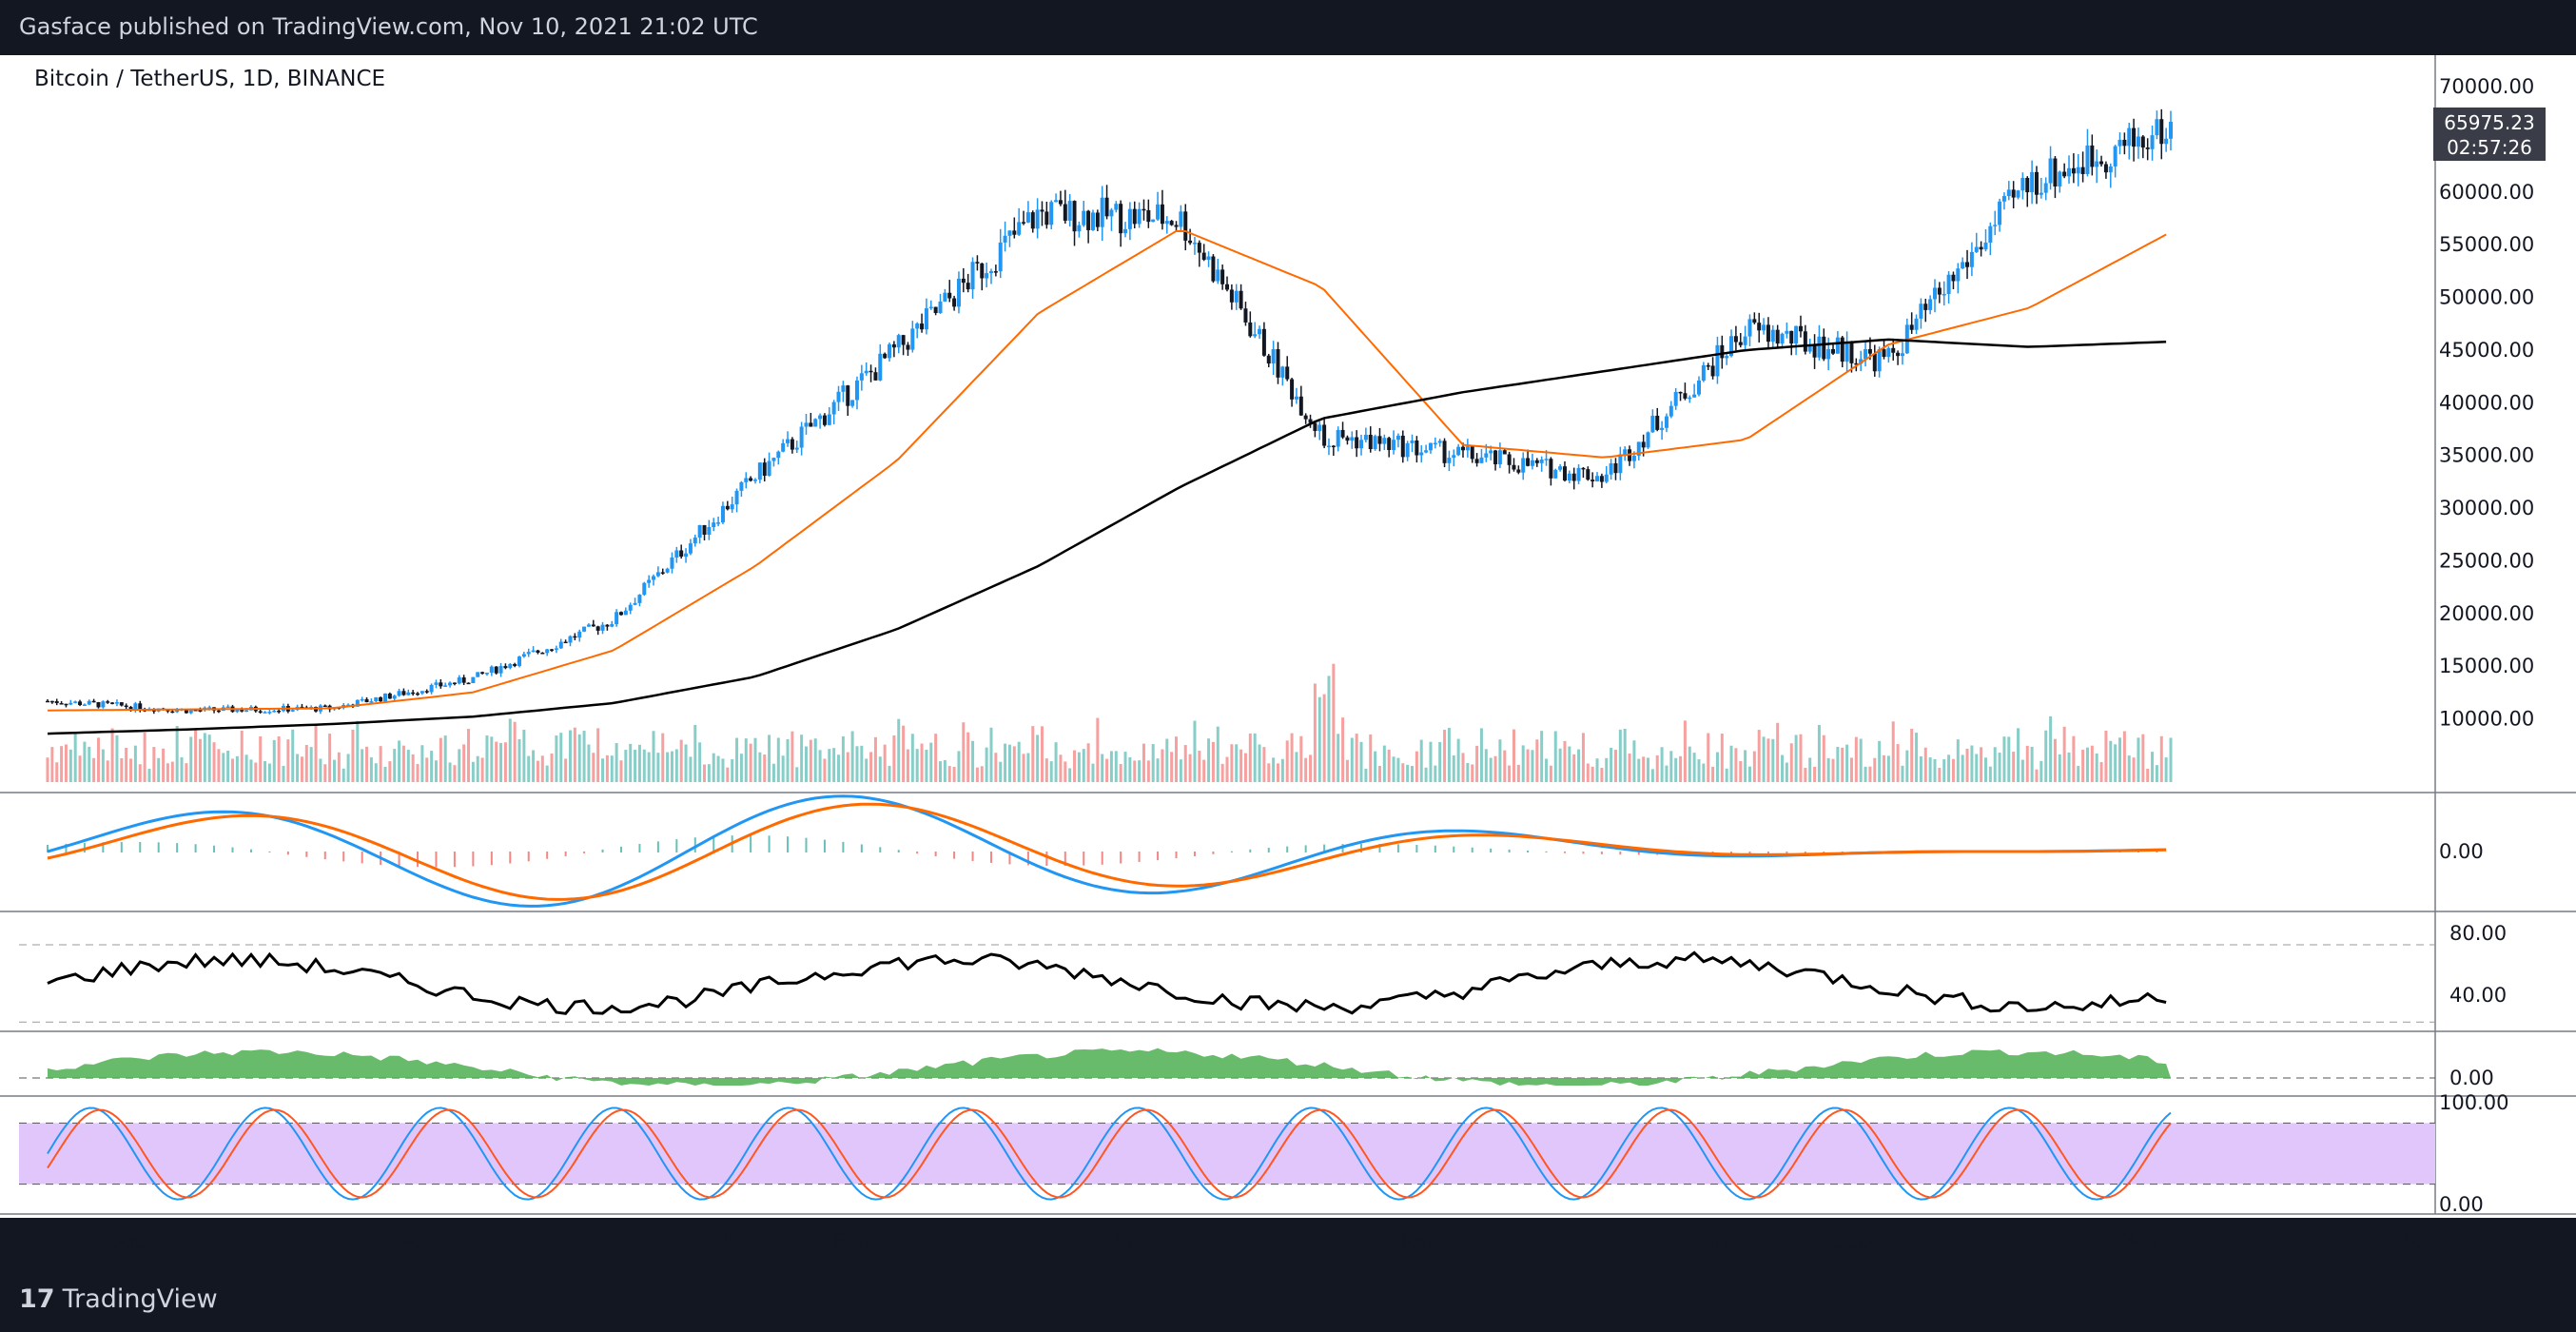 The width and height of the screenshot is (2576, 1332). I want to click on tradingview-logo: 17 TradingView, so click(119, 1299).